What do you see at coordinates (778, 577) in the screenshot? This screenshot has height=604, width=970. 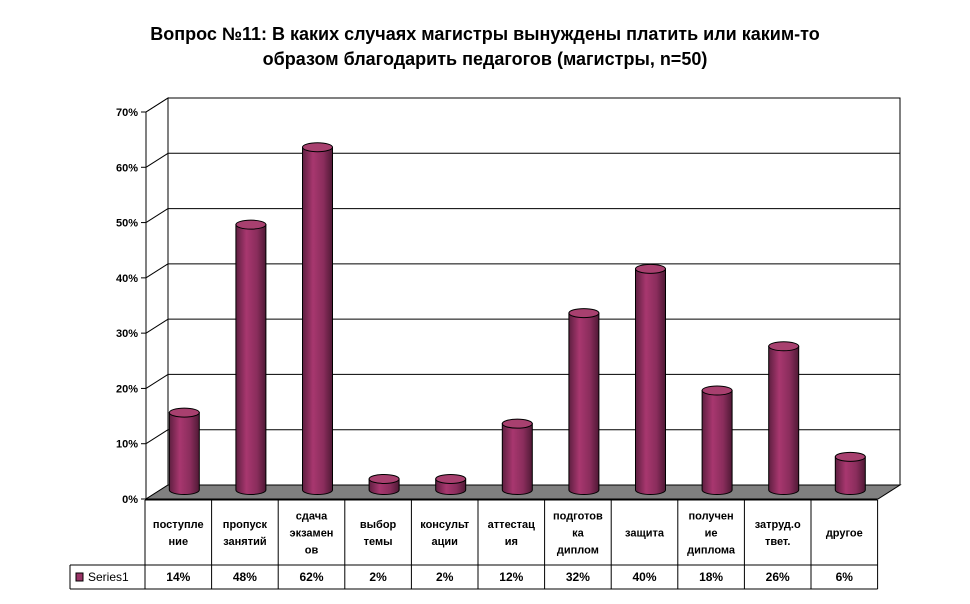 I see `value-label: 26%` at bounding box center [778, 577].